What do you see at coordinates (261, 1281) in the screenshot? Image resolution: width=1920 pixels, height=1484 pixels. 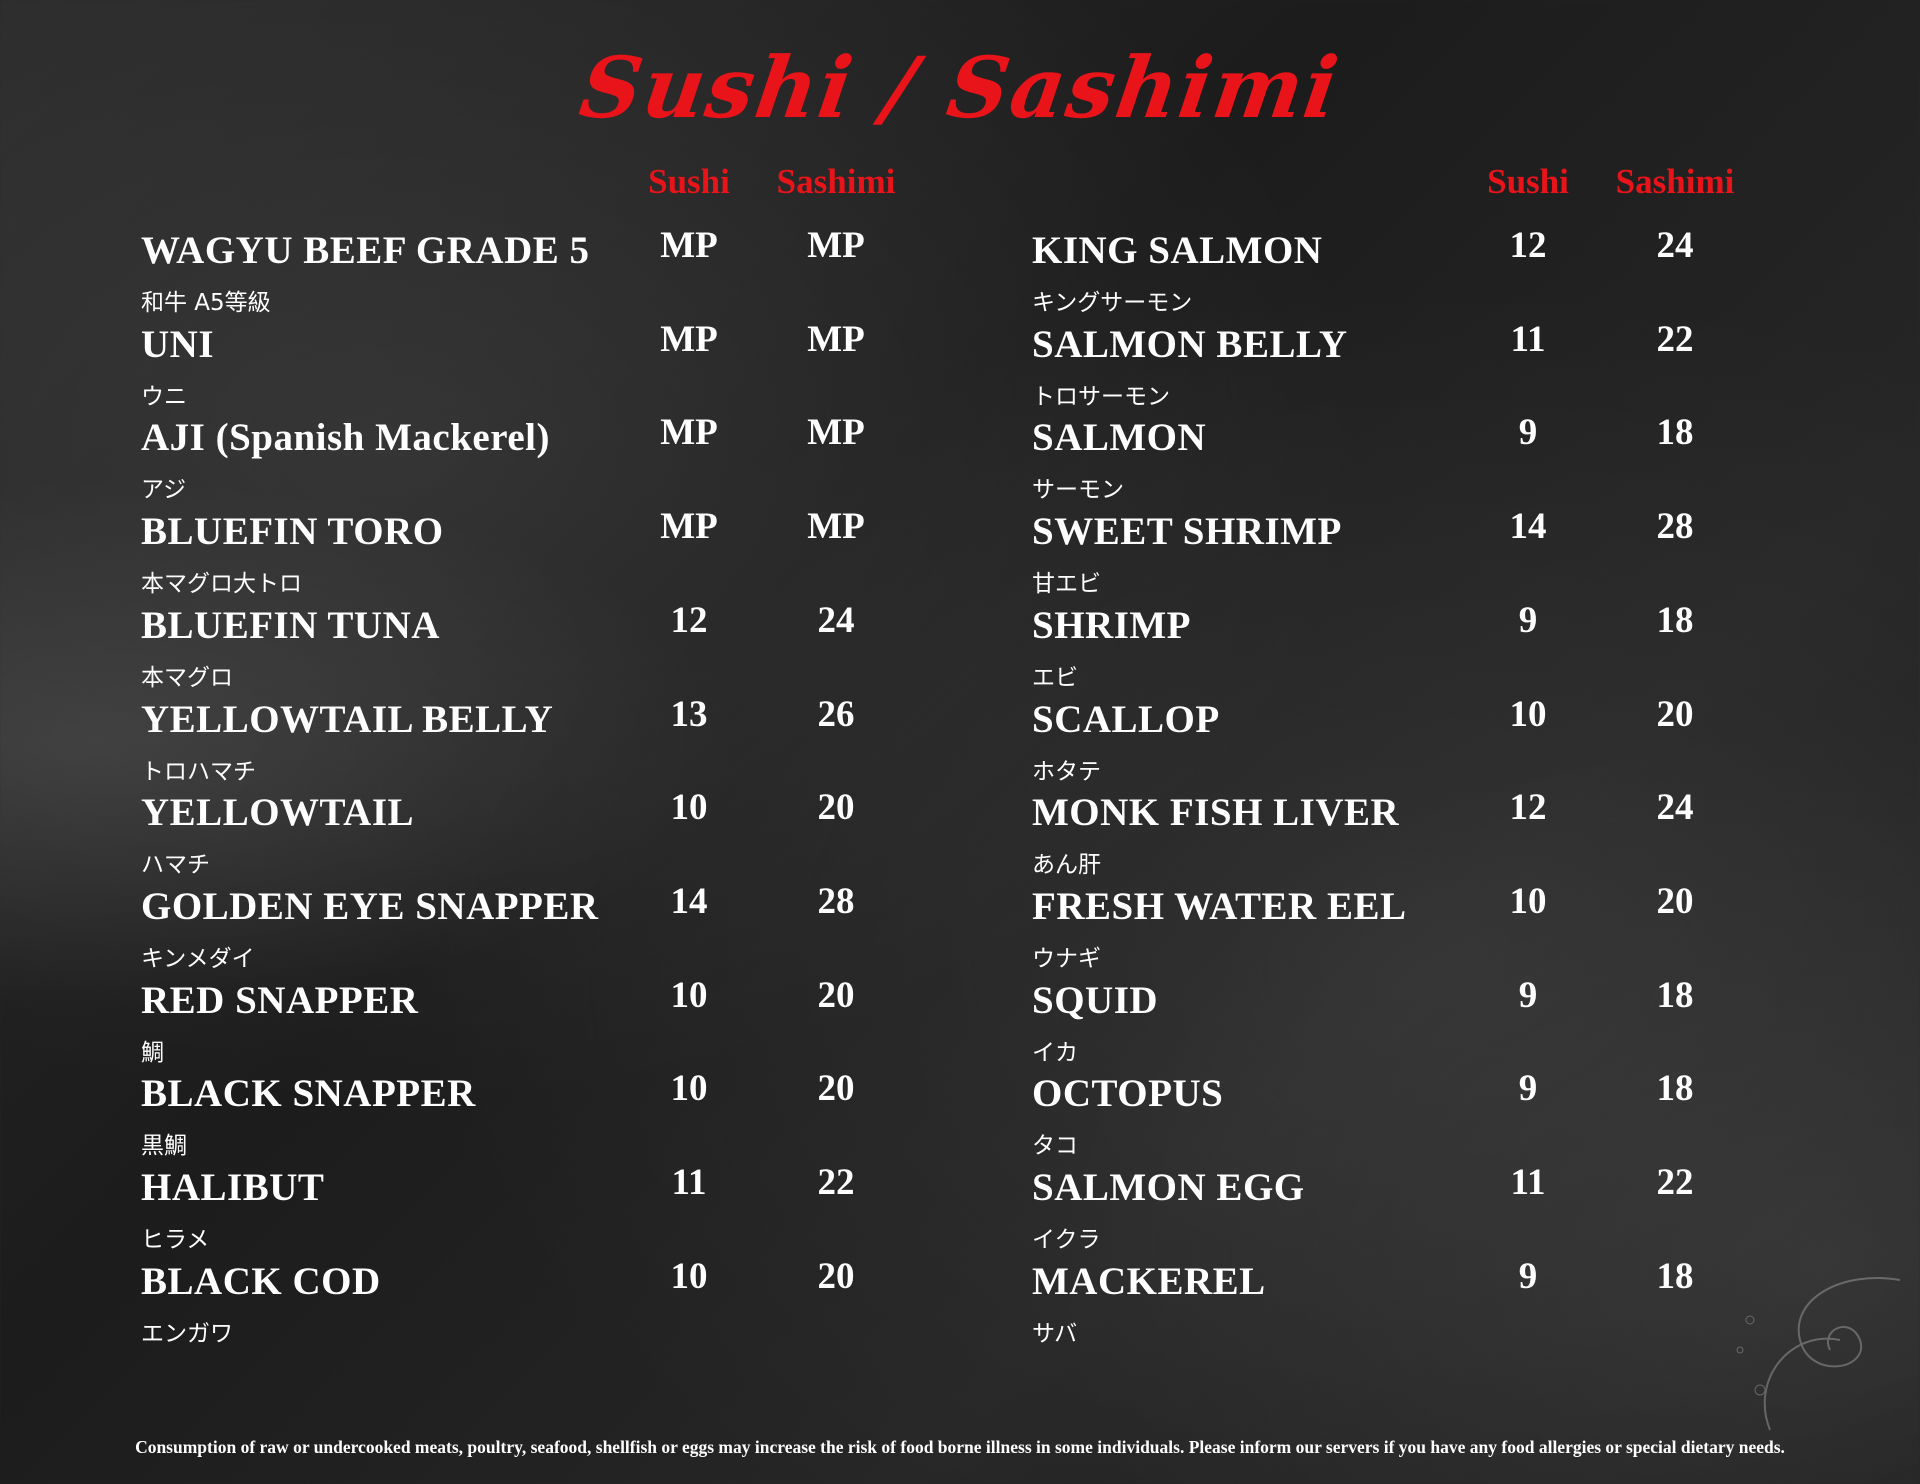 I see `item-name: BLACK COD` at bounding box center [261, 1281].